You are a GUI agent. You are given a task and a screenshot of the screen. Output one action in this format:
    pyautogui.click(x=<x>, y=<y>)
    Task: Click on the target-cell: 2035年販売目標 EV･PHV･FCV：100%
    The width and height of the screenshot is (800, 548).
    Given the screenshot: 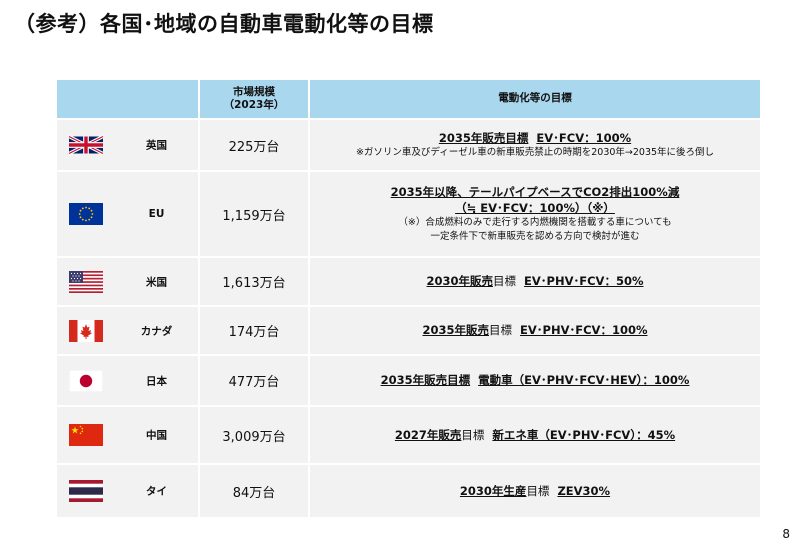 What is the action you would take?
    pyautogui.click(x=535, y=330)
    